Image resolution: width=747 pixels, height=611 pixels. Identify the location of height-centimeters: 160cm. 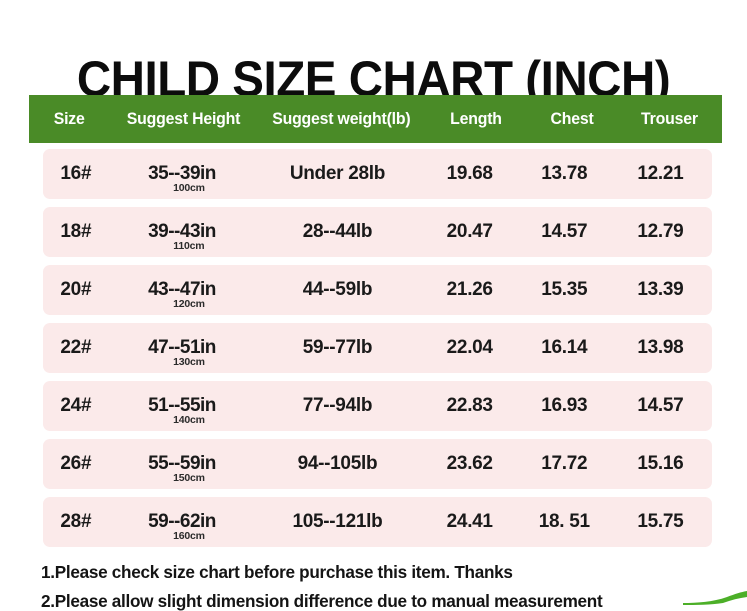
(189, 536).